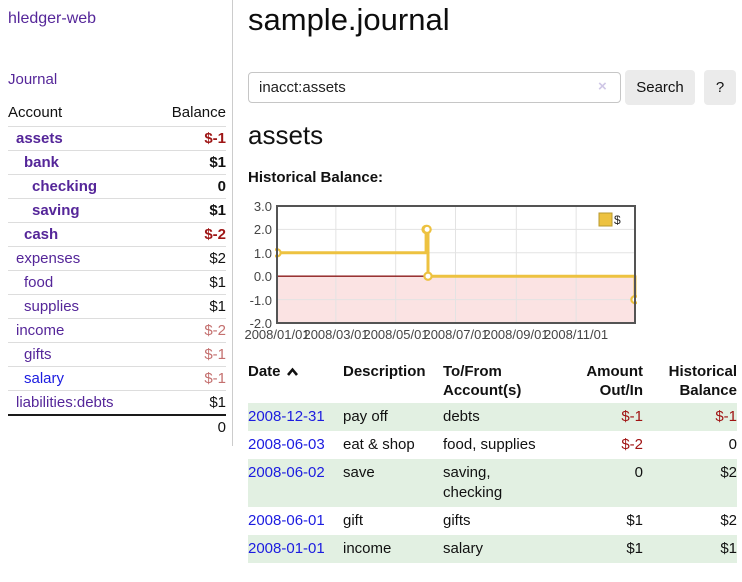 The width and height of the screenshot is (742, 582). What do you see at coordinates (461, 416) in the screenshot?
I see `transaction-accounts: debts` at bounding box center [461, 416].